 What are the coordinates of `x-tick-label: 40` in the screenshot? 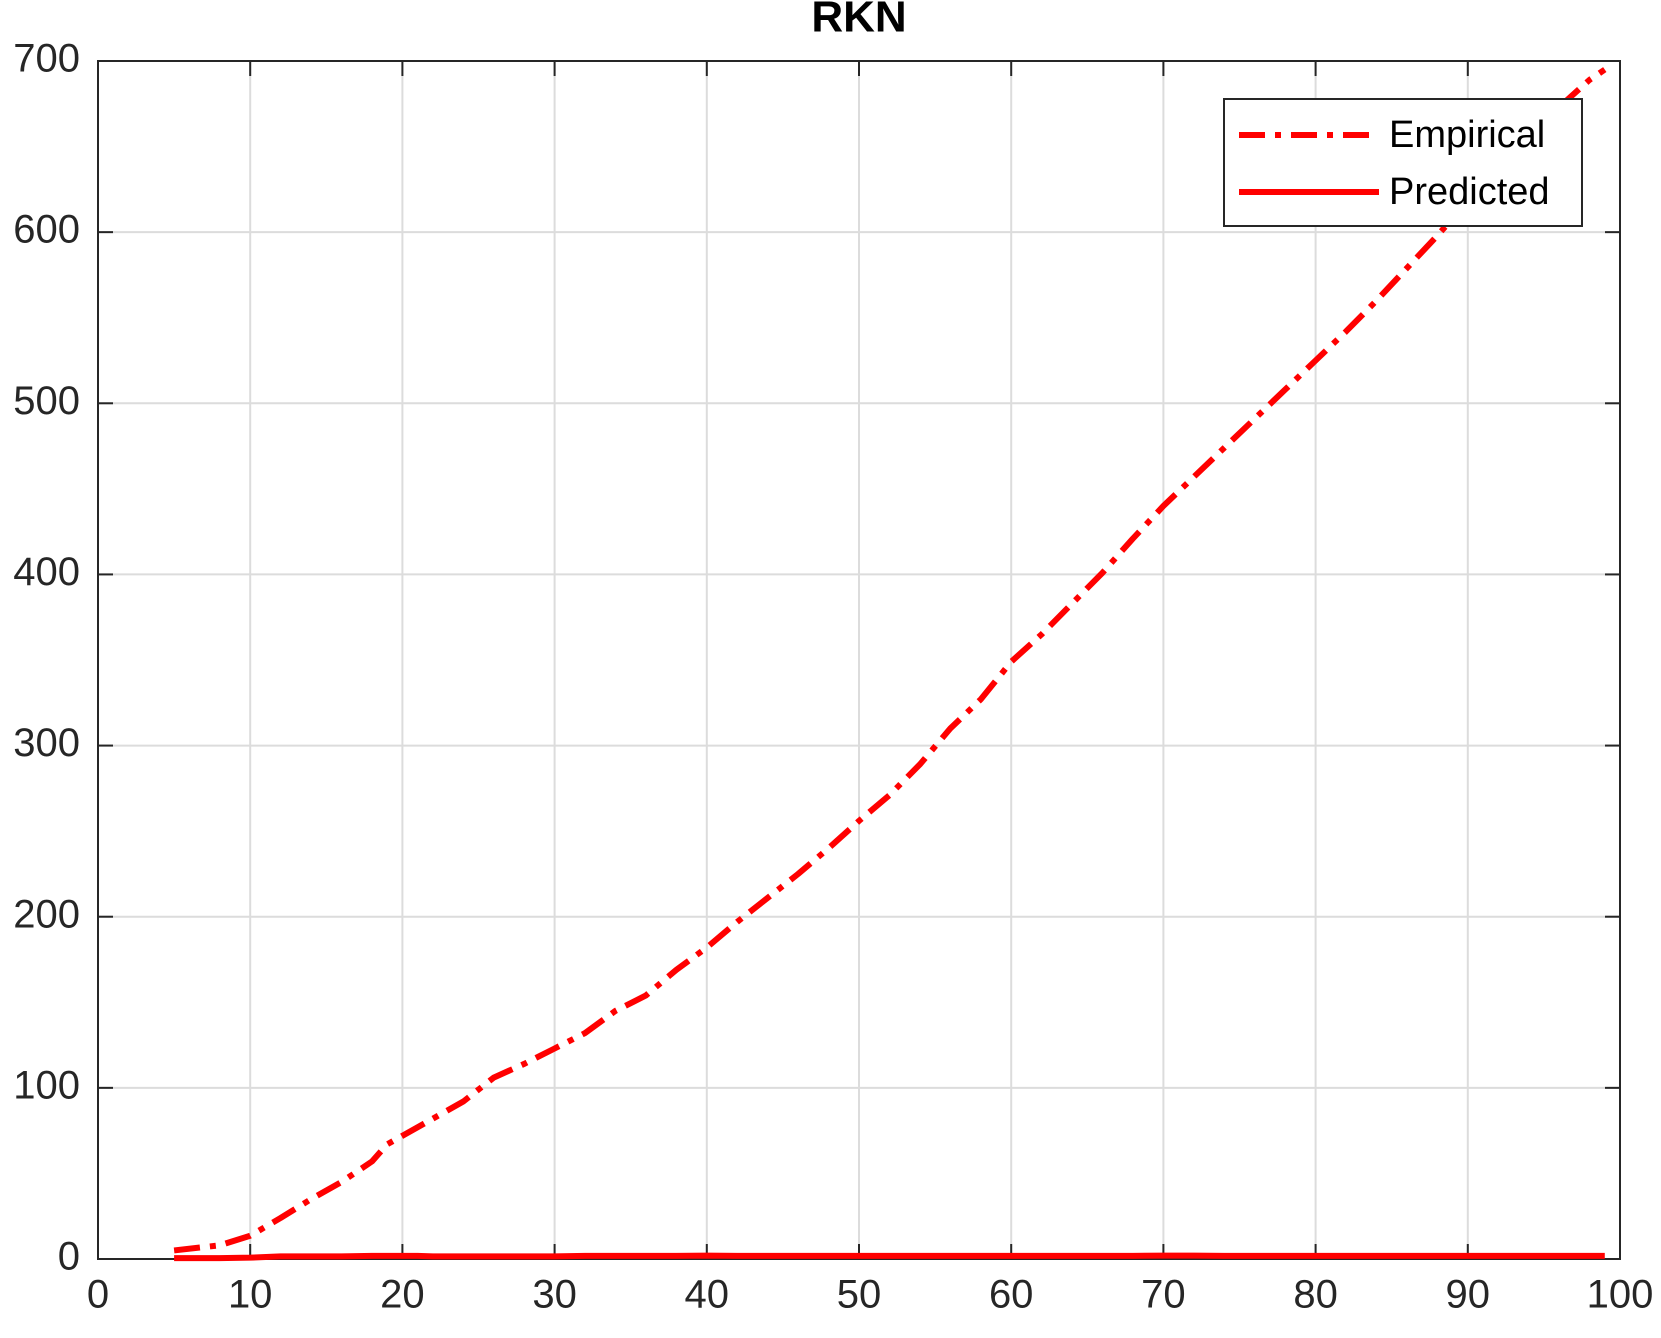 It's located at (707, 1295).